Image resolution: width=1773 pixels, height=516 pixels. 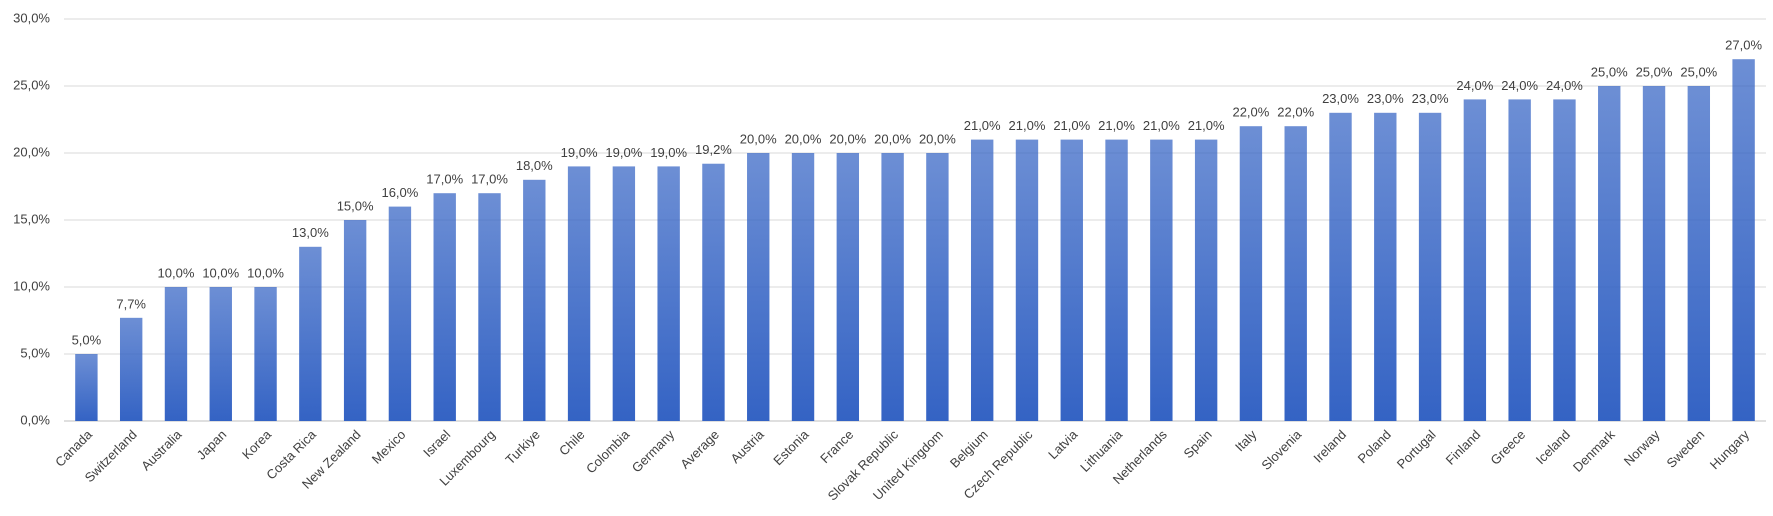 I want to click on x-tick-label: Slovenia, so click(x=1281, y=449).